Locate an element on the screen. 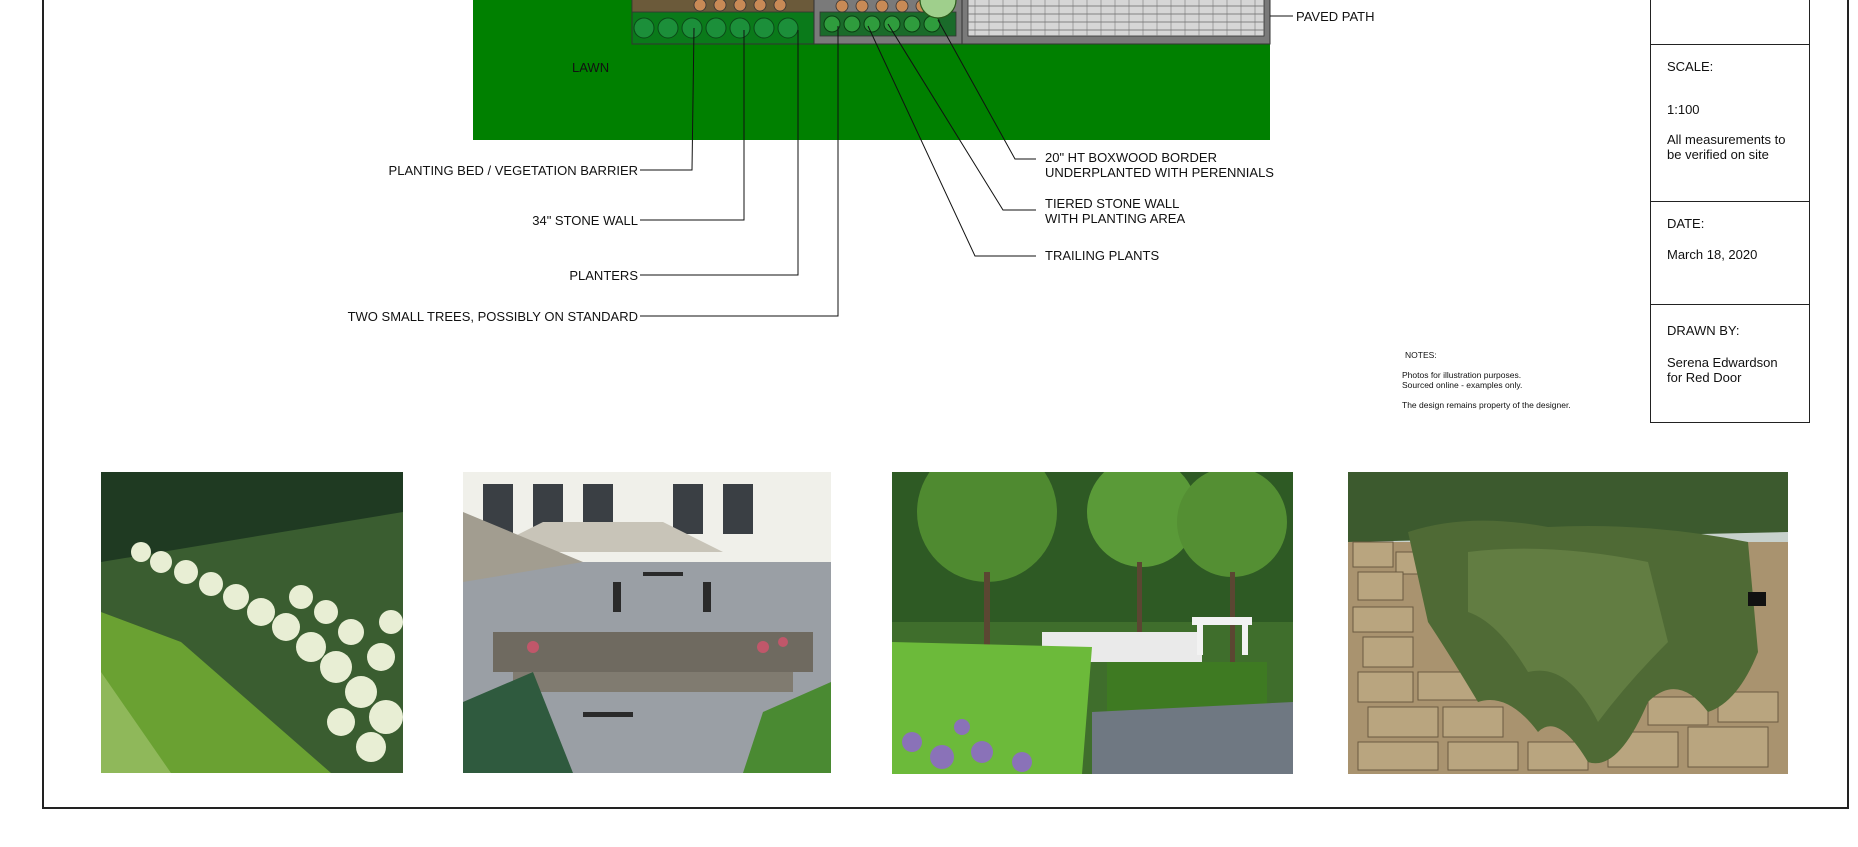 The image size is (1858, 847). scale-value: 1:100 is located at coordinates (1683, 109).